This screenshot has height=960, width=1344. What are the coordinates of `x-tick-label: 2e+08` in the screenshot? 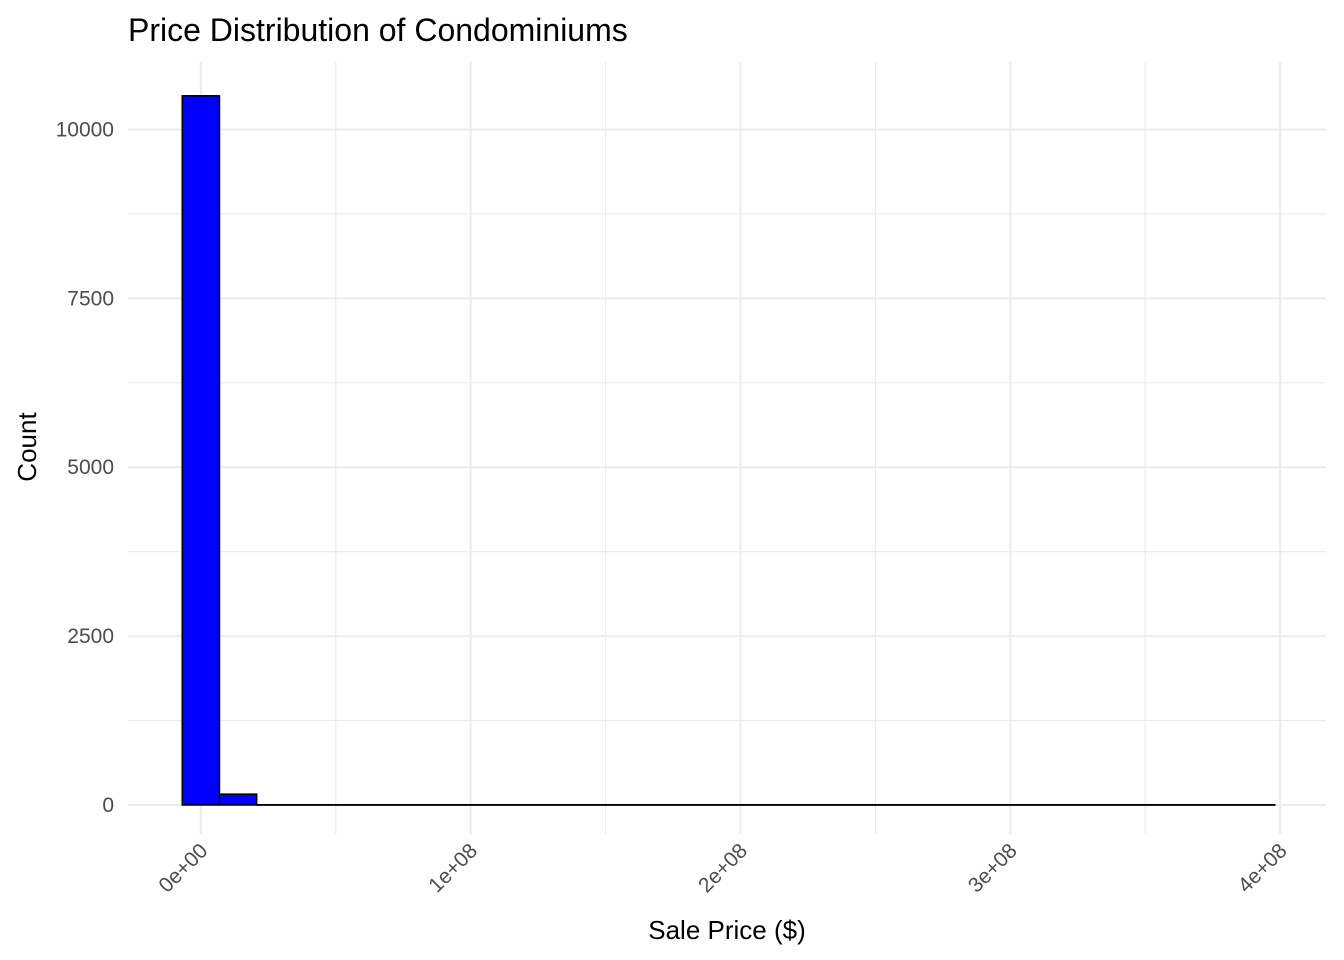 It's located at (723, 868).